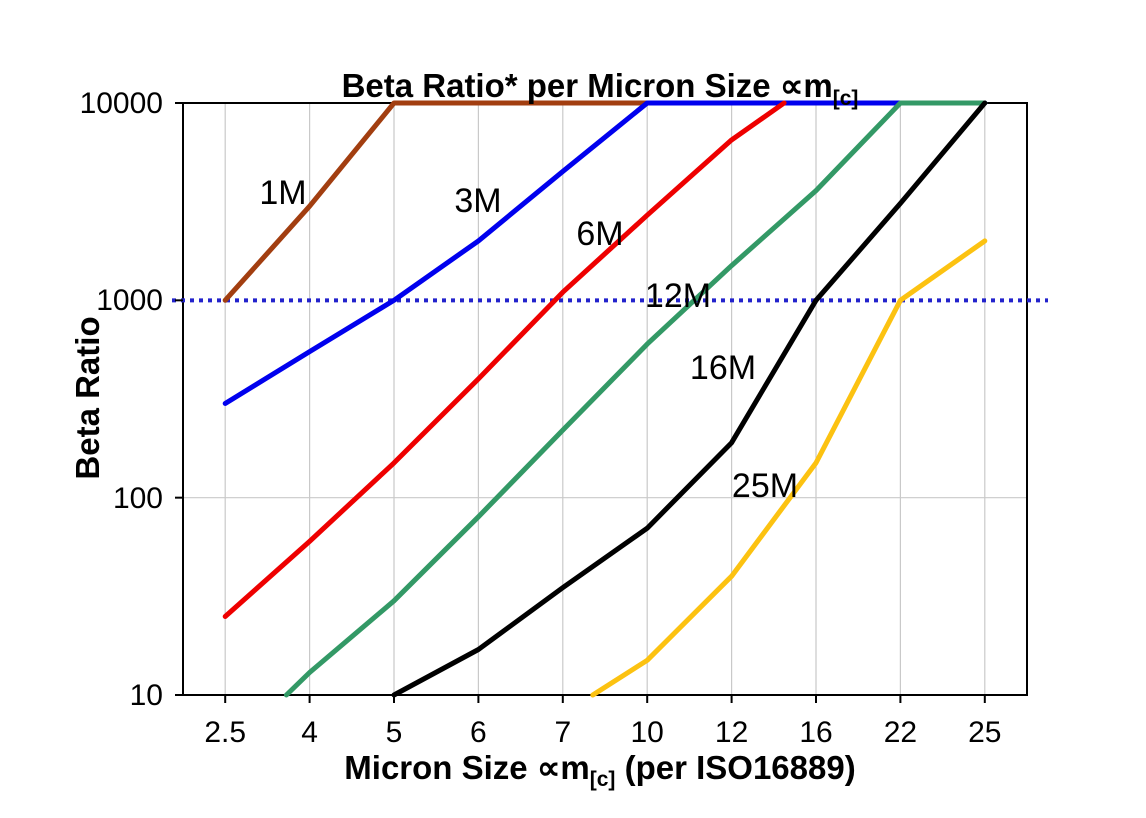 The width and height of the screenshot is (1146, 818). What do you see at coordinates (603, 779) in the screenshot?
I see `x-axis-title-subscript: [c]` at bounding box center [603, 779].